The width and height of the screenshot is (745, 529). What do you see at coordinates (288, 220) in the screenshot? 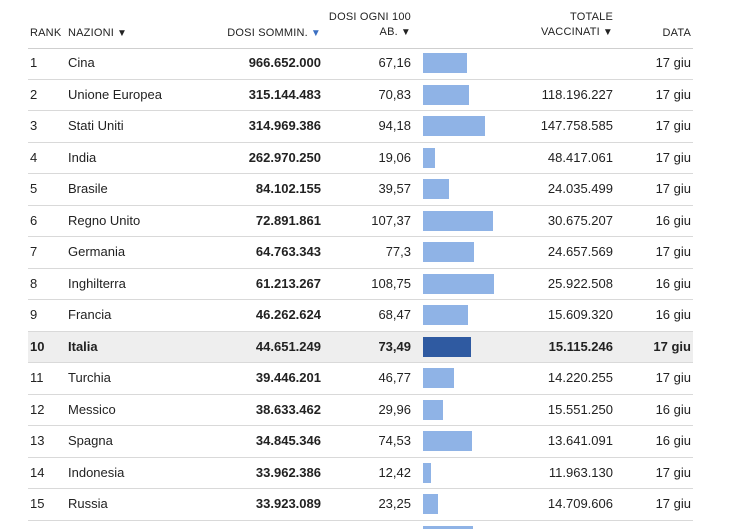
I see `dosi-cell: 72.891.861` at bounding box center [288, 220].